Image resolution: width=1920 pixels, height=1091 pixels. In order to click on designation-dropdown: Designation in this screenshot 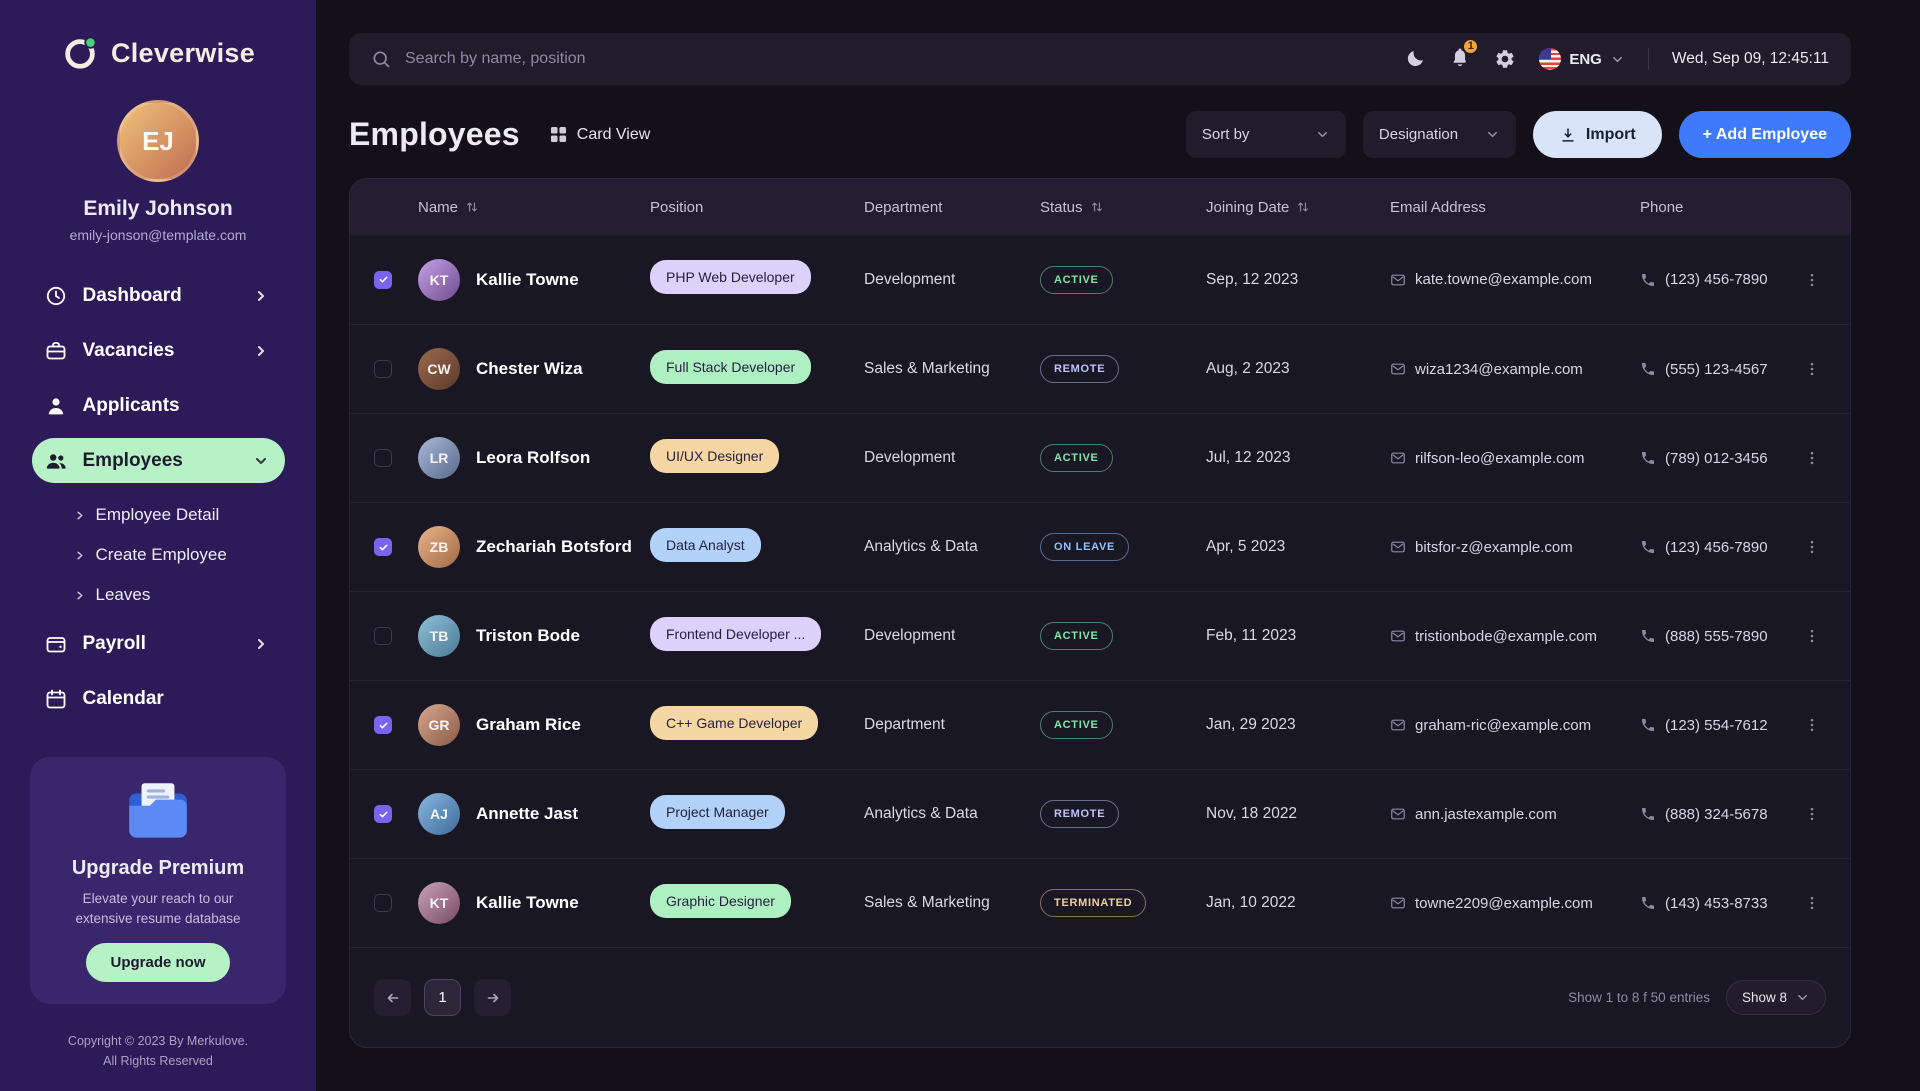, I will do `click(1439, 134)`.